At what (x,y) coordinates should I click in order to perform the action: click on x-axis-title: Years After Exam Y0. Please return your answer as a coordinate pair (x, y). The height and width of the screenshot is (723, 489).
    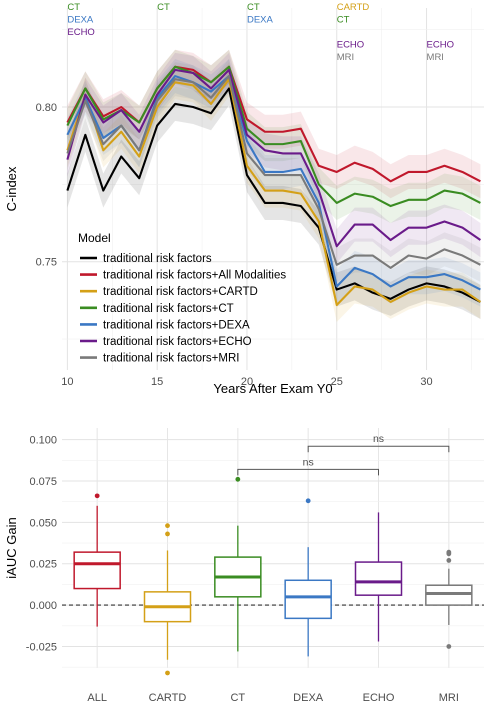
    Looking at the image, I should click on (272, 388).